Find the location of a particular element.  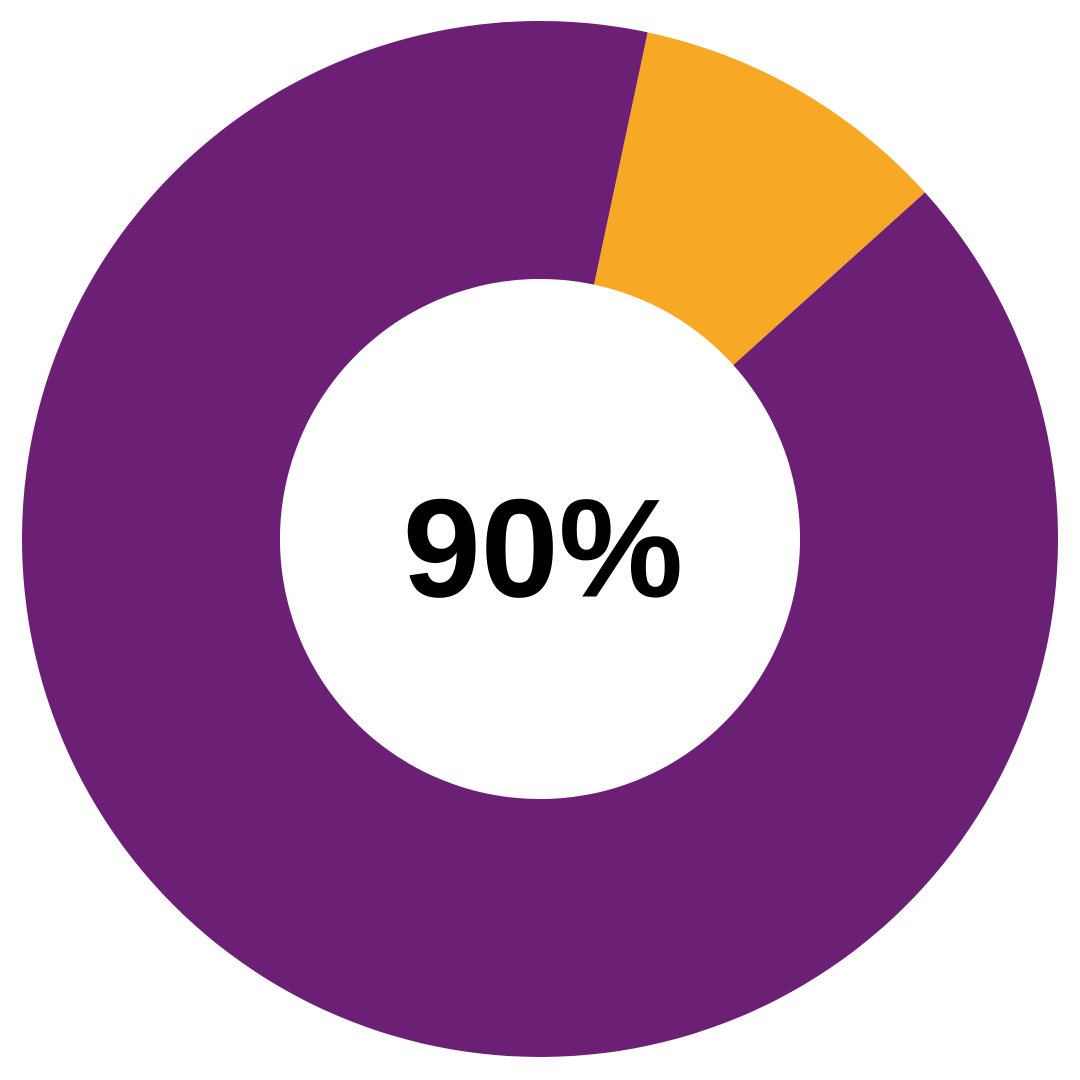

donut-segment is located at coordinates (759, 198).